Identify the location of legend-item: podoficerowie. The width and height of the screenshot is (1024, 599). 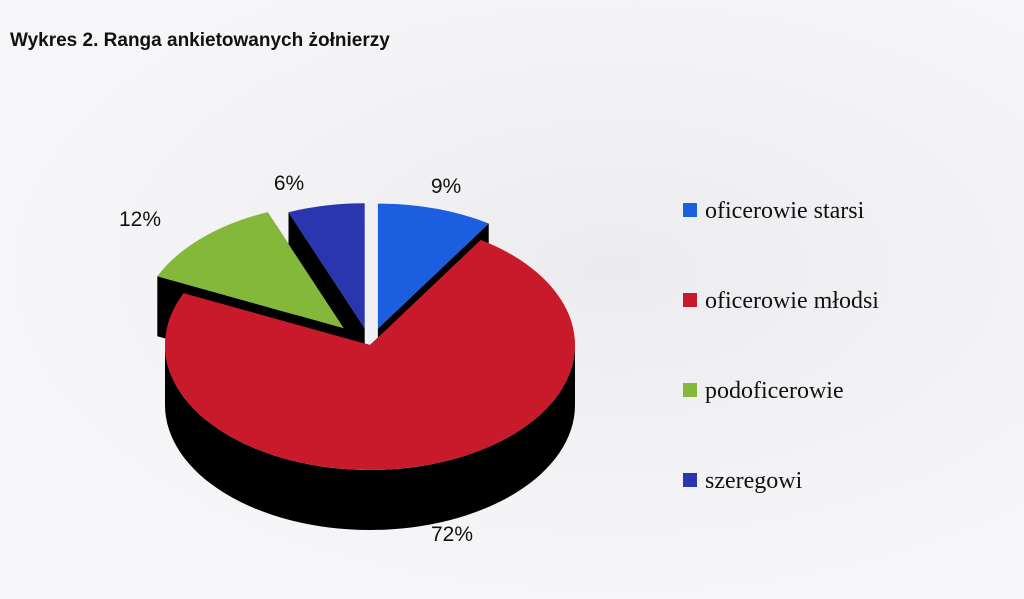
(763, 391).